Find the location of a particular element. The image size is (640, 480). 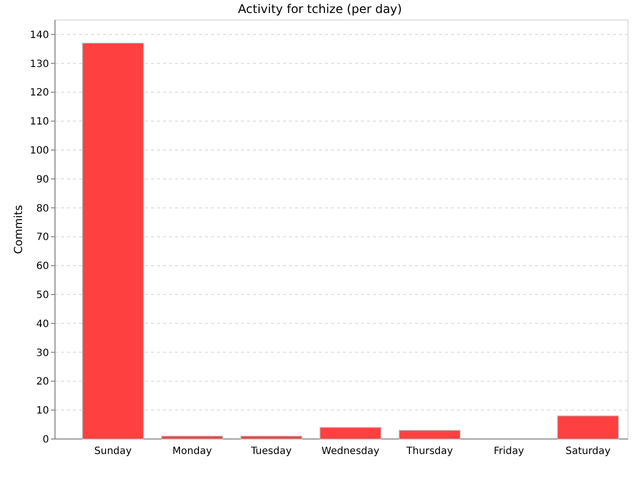

x-tick-label: Wednesday is located at coordinates (351, 451).